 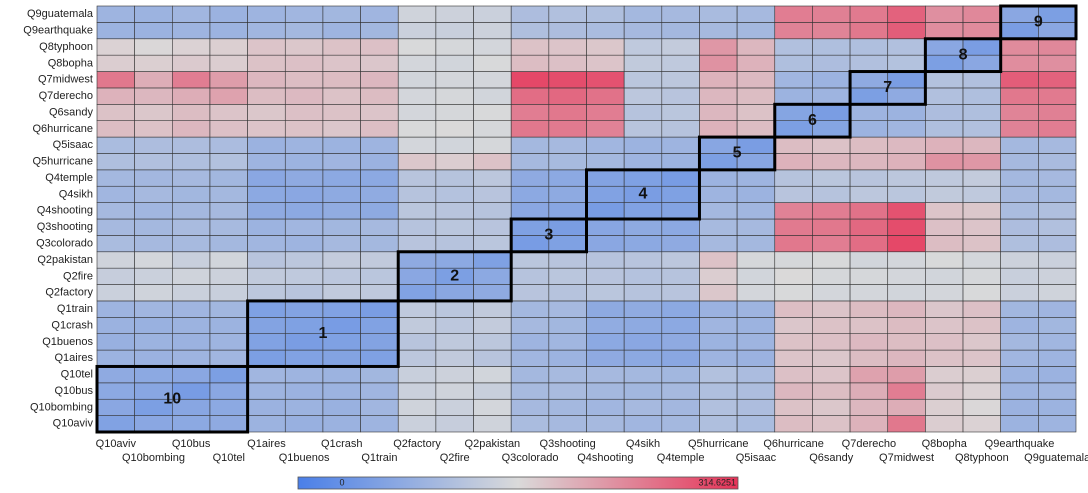 What do you see at coordinates (1020, 444) in the screenshot?
I see `x-tick-label: Q9earthquake` at bounding box center [1020, 444].